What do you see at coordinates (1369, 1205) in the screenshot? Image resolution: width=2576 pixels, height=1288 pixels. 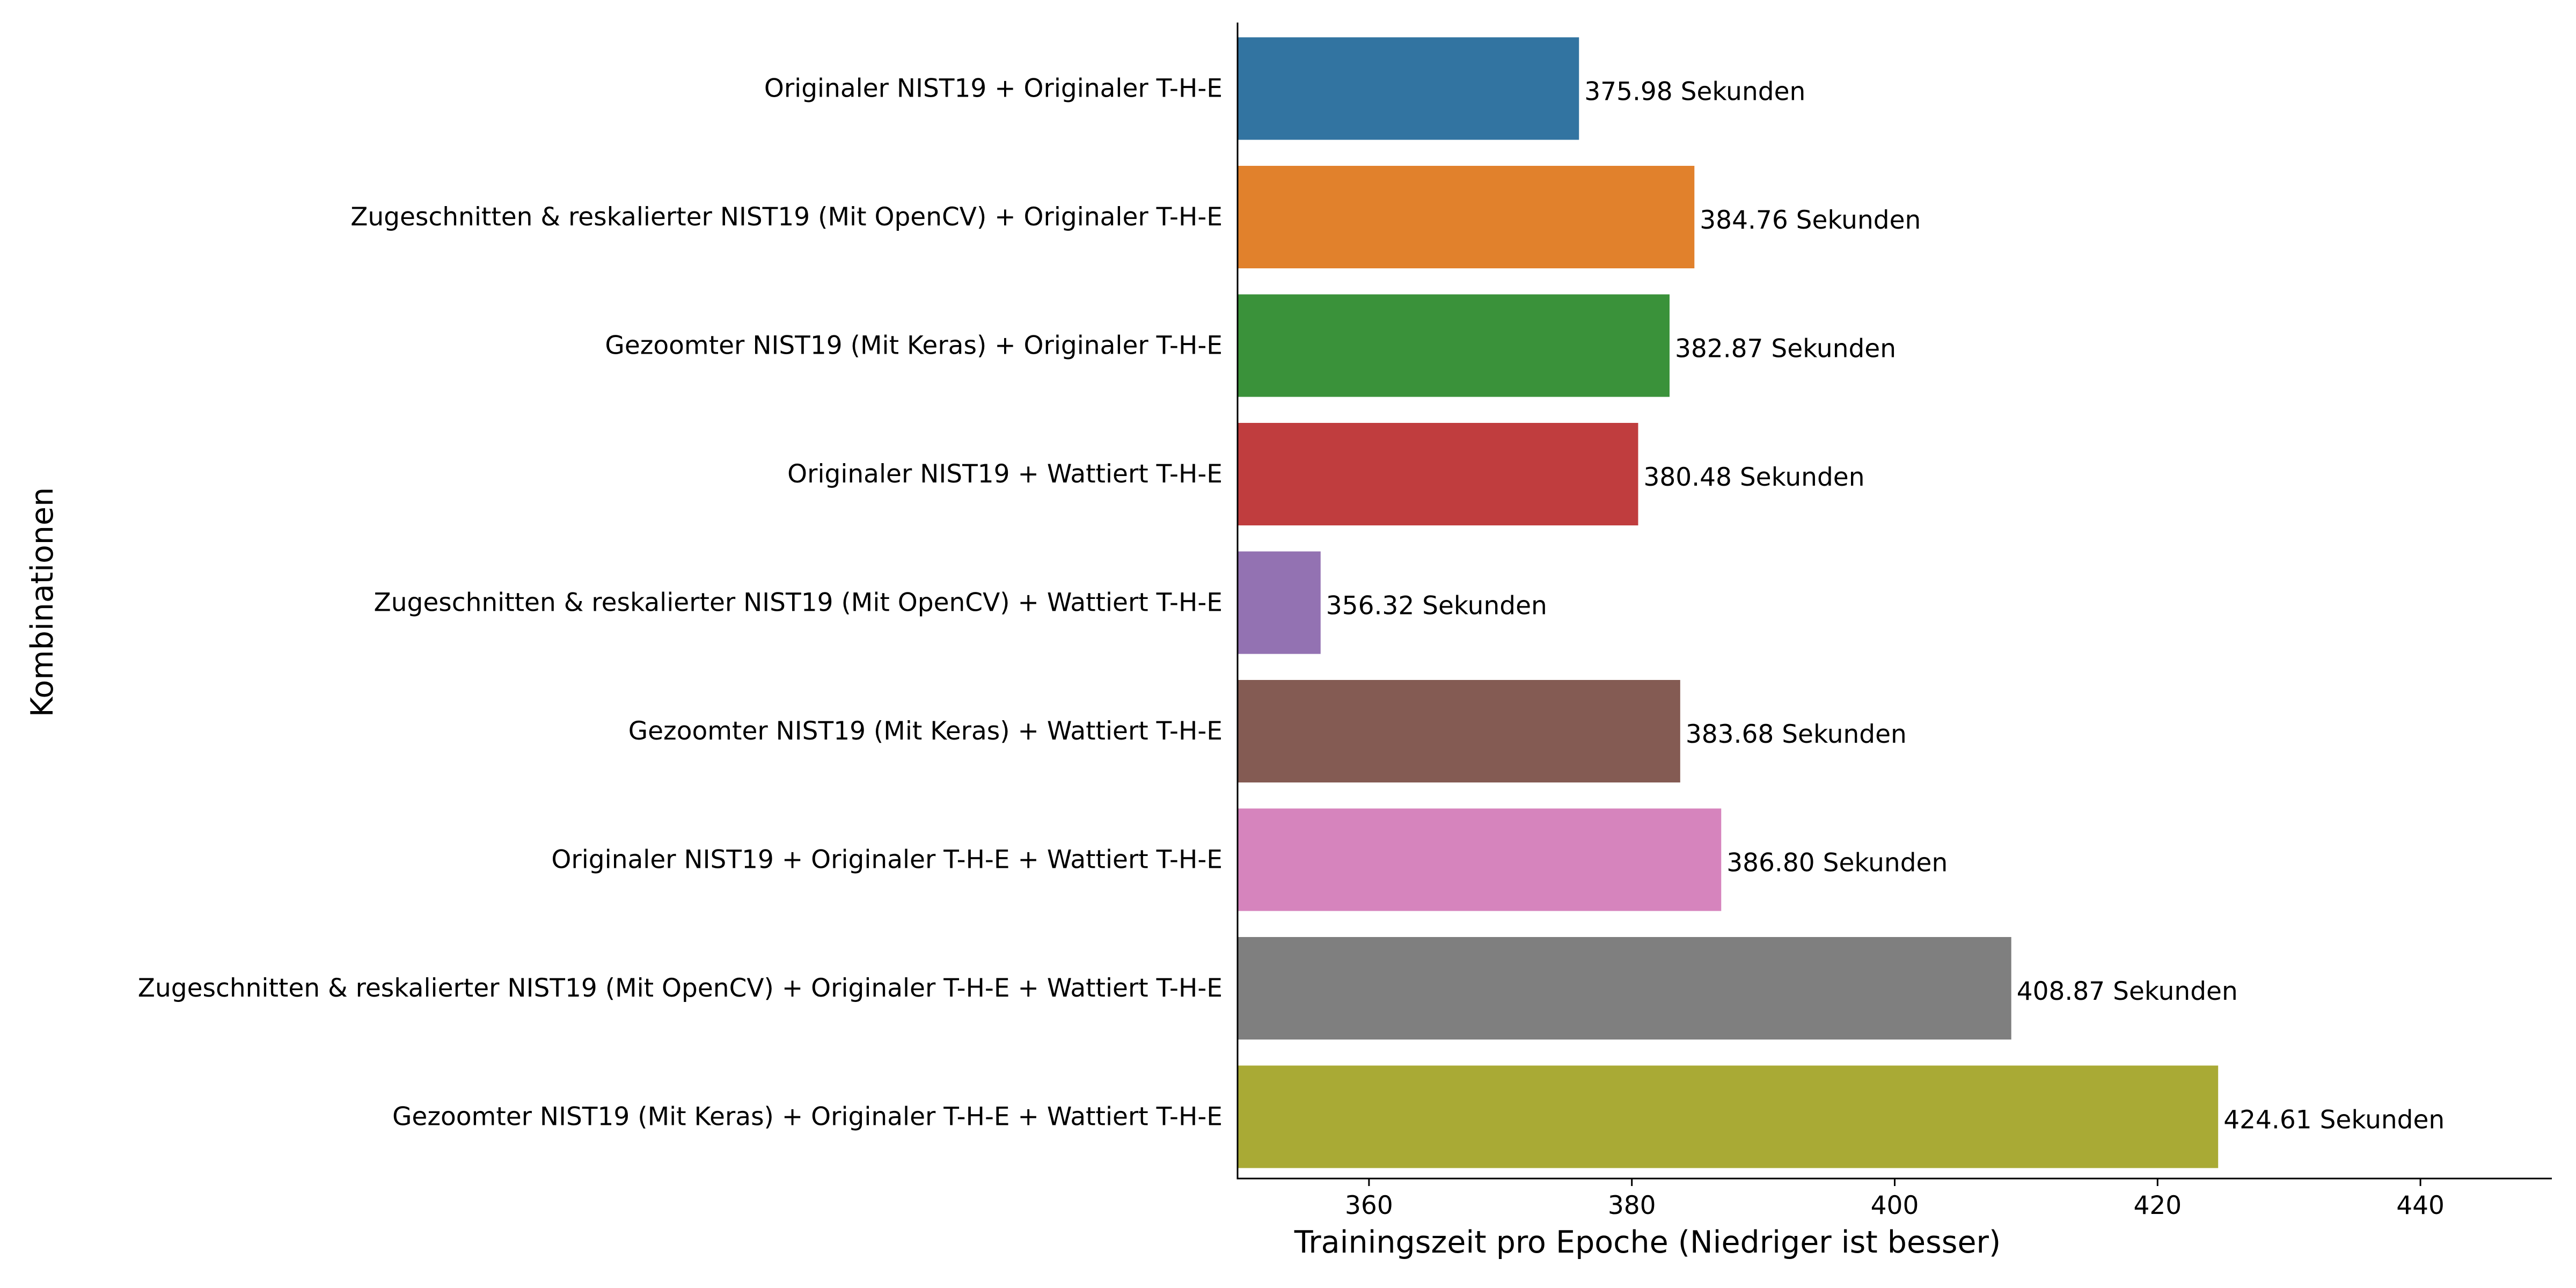 I see `x-tick-label: 360` at bounding box center [1369, 1205].